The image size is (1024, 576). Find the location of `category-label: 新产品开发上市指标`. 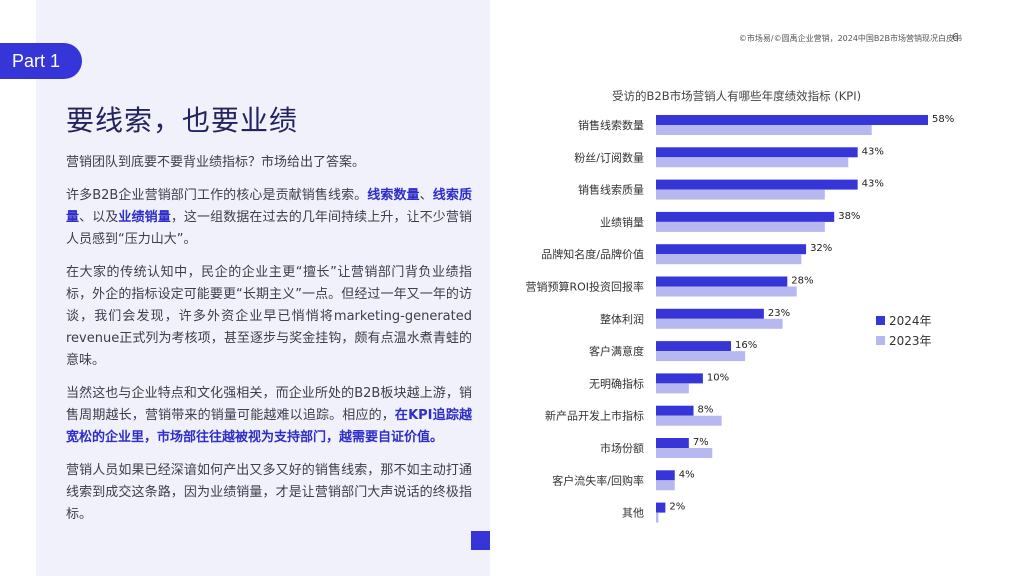

category-label: 新产品开发上市指标 is located at coordinates (594, 416).